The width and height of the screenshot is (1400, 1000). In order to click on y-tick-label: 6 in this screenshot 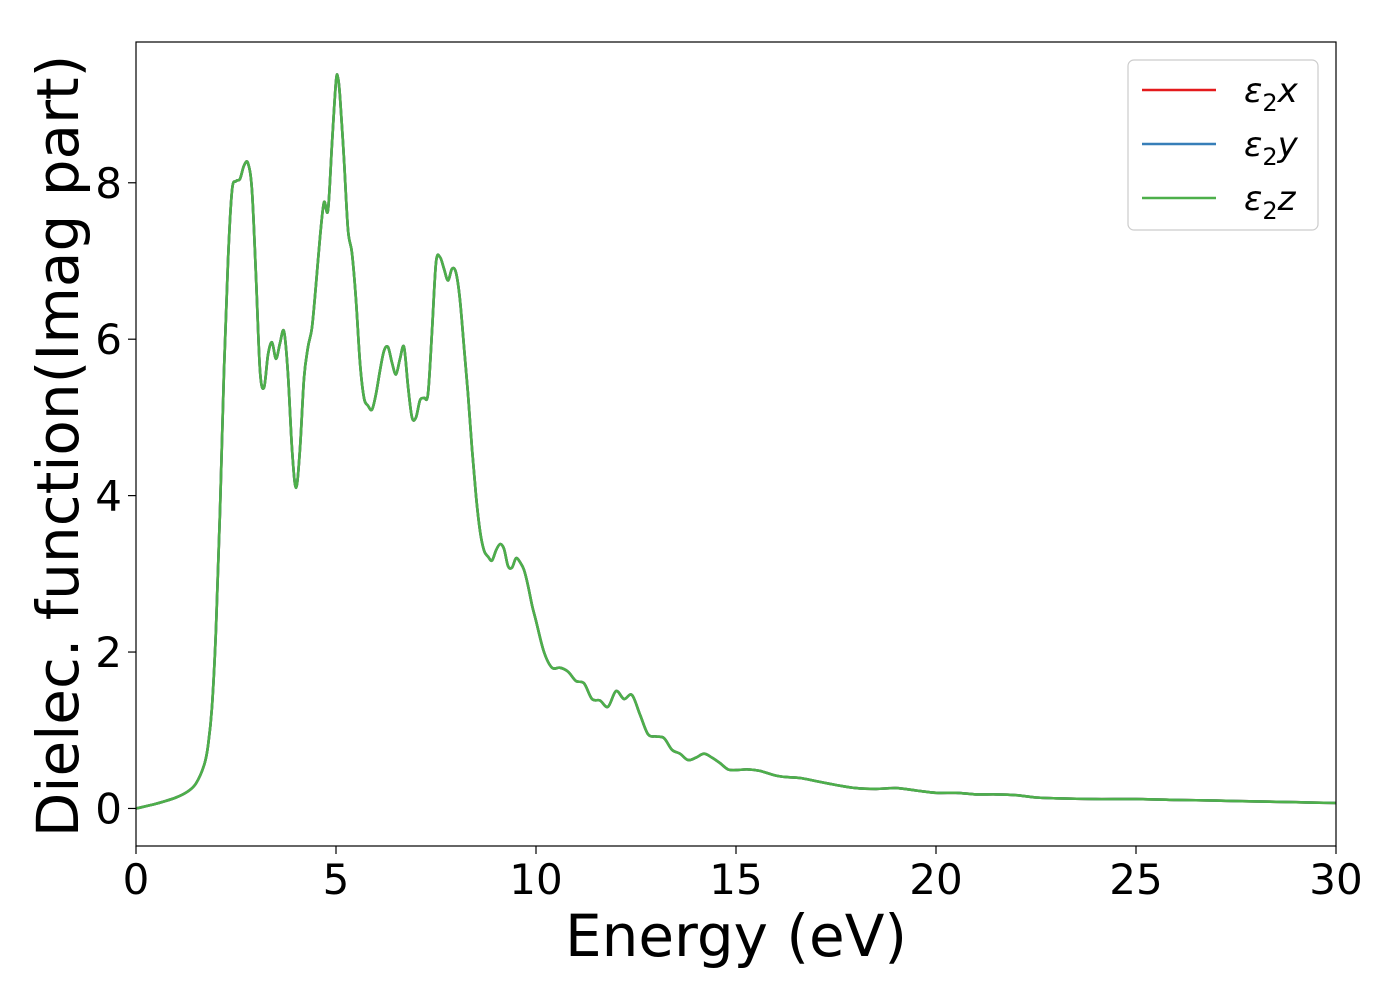, I will do `click(108, 339)`.